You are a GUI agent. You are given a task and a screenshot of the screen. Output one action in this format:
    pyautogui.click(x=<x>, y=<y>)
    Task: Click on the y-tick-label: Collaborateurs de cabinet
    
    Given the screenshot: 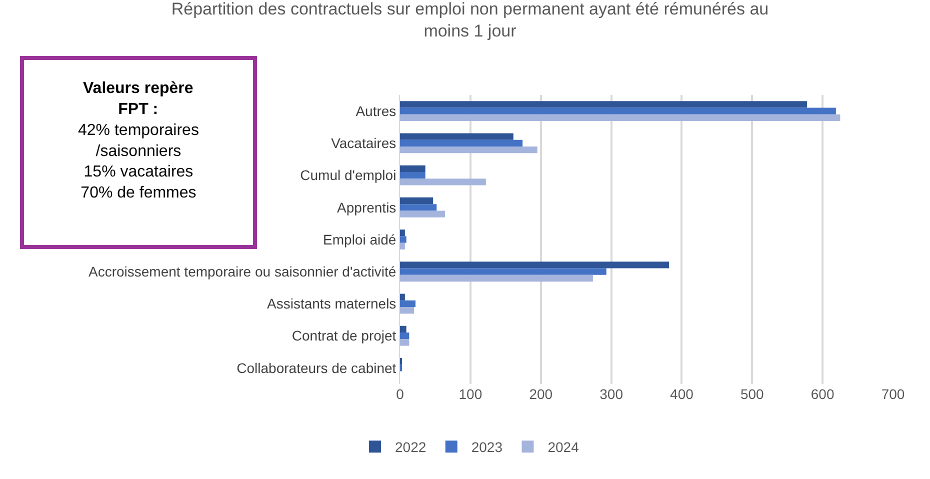 What is the action you would take?
    pyautogui.click(x=316, y=368)
    